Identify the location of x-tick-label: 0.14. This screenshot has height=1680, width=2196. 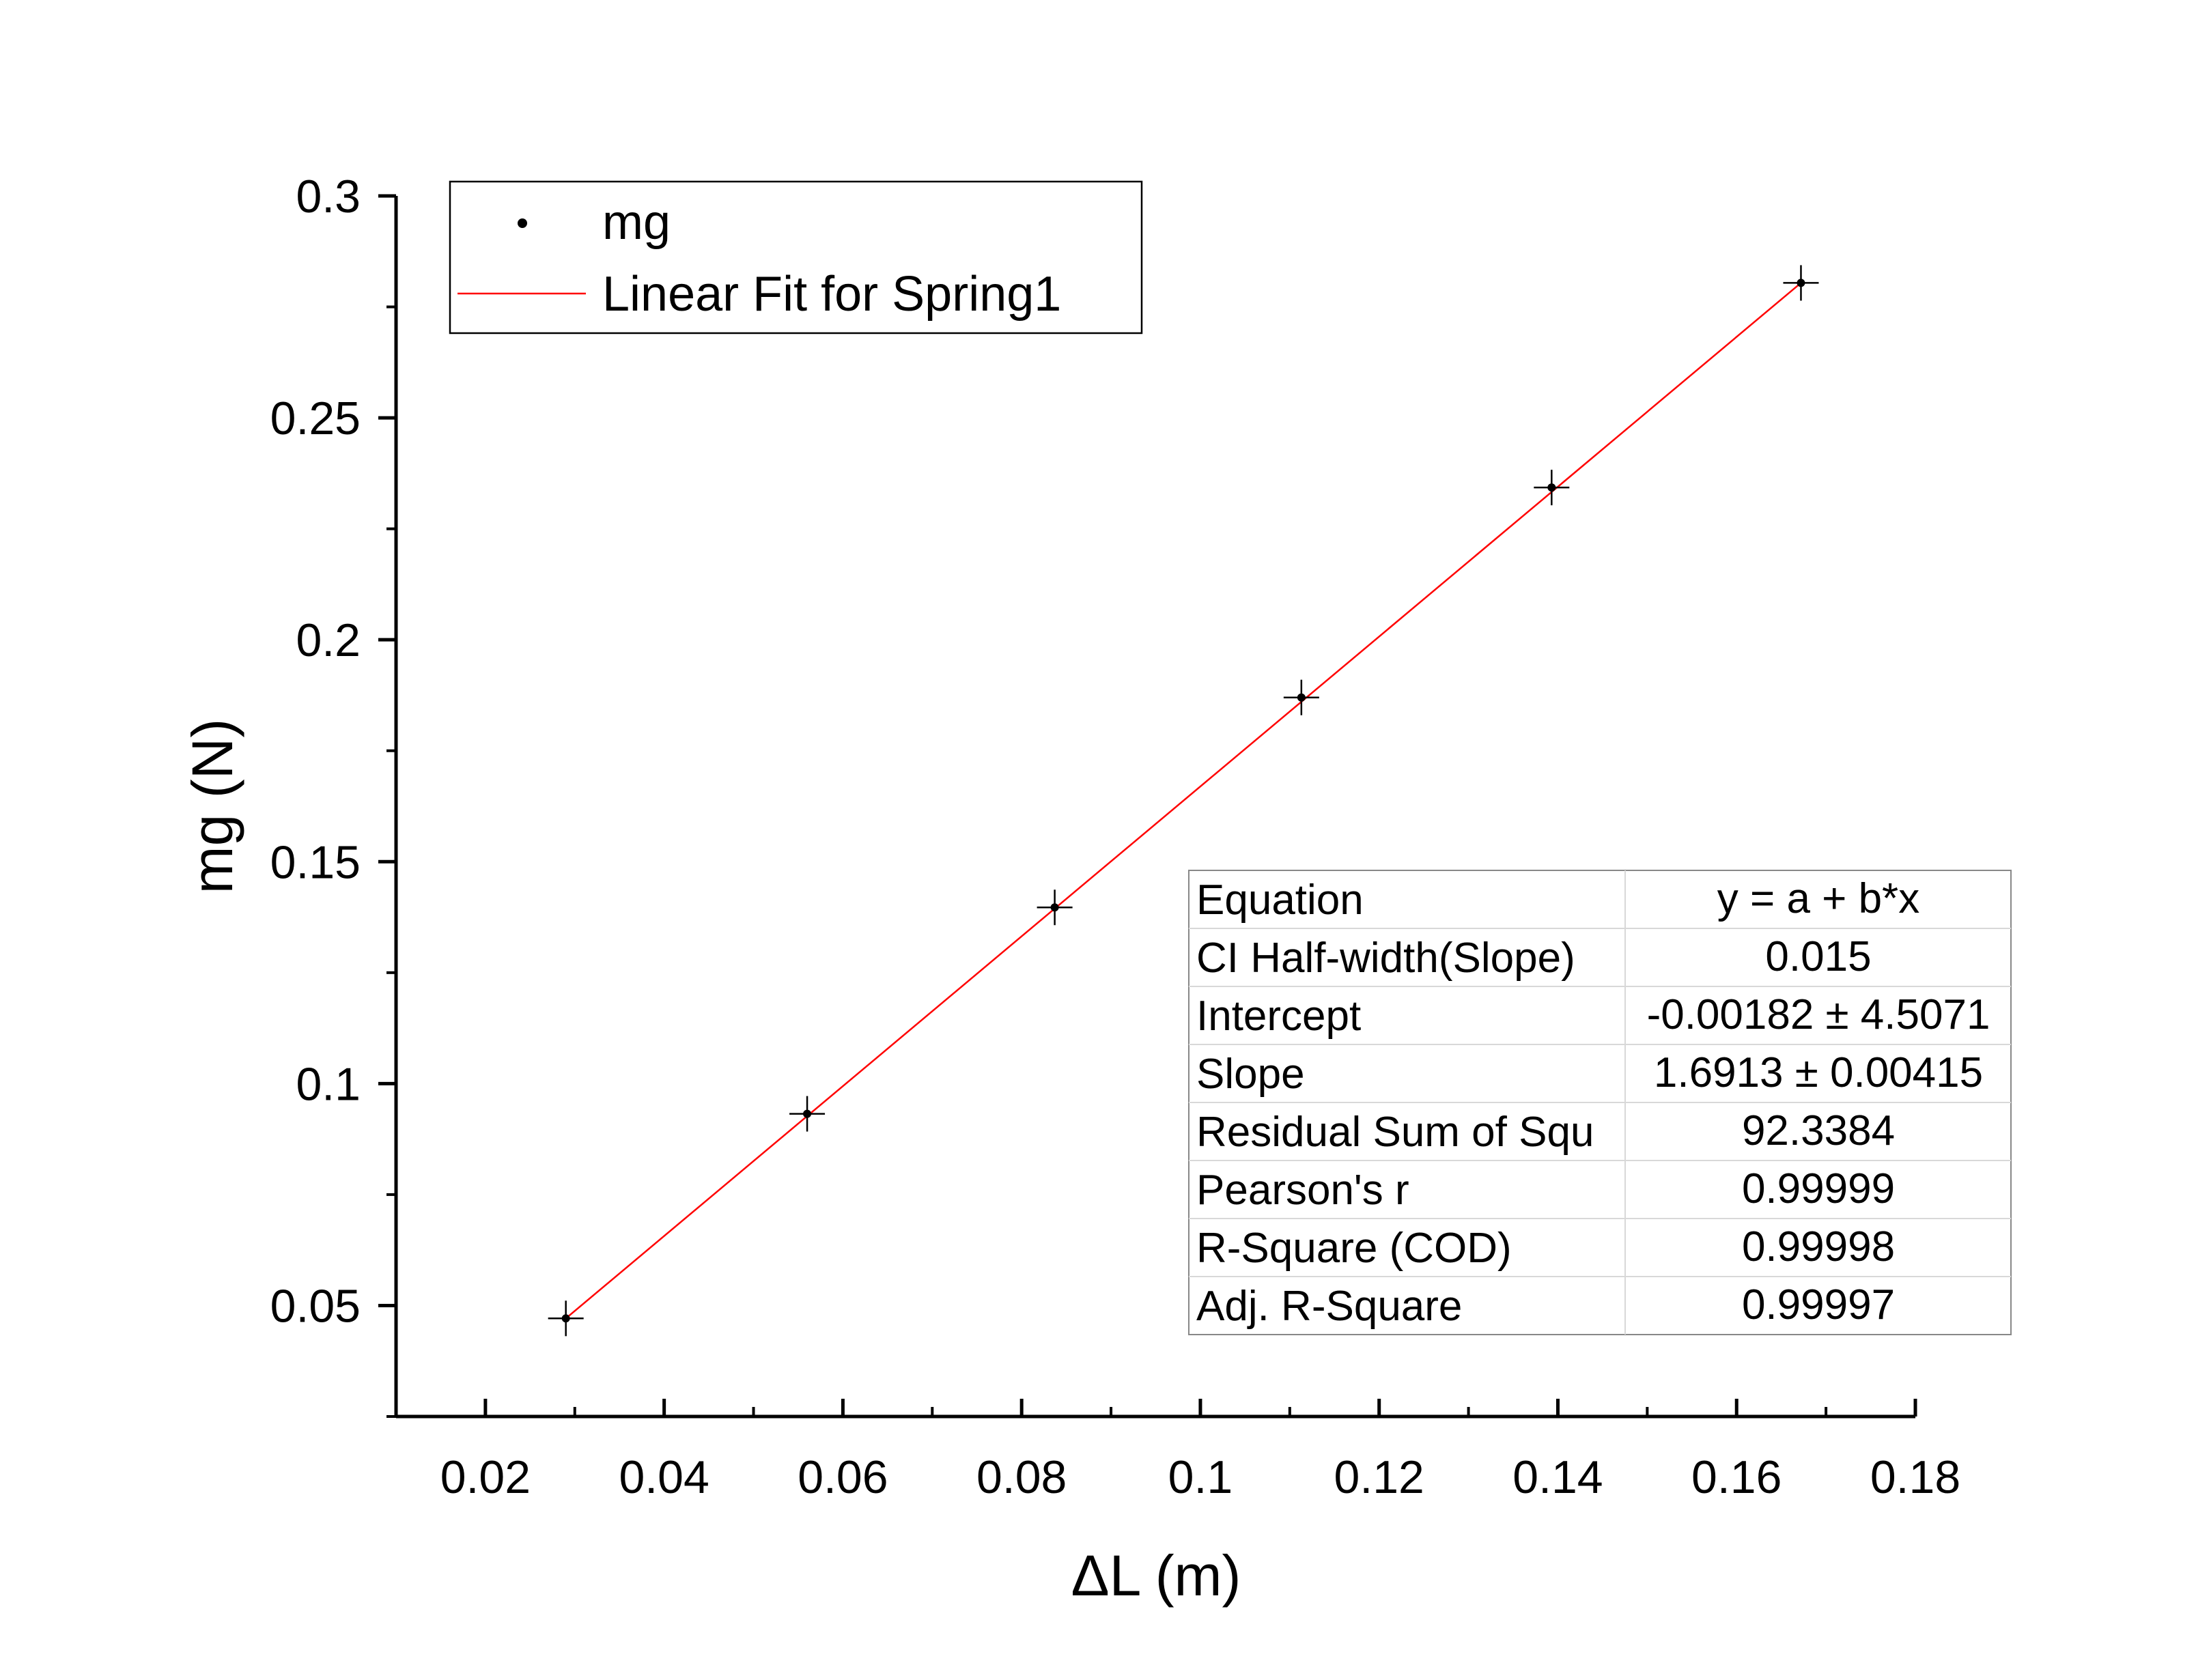
(1557, 1477).